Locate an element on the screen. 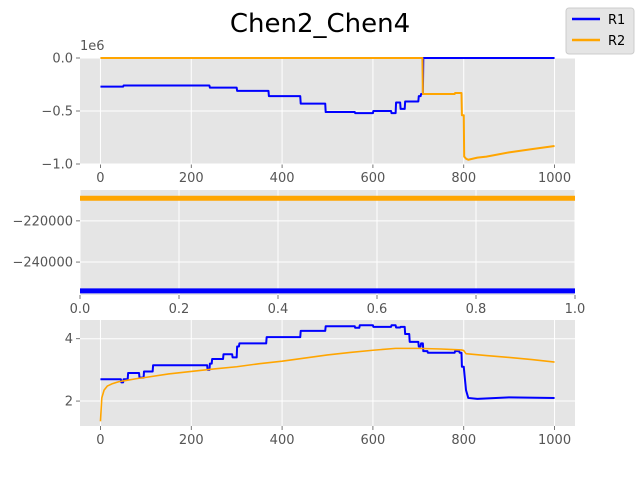  legend-label-r2: R2 is located at coordinates (616, 41).